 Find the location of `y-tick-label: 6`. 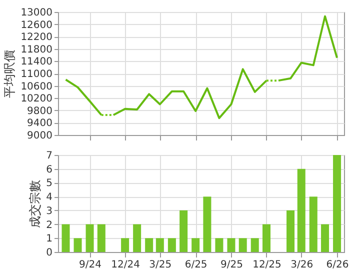

y-tick-label: 6 is located at coordinates (49, 170).